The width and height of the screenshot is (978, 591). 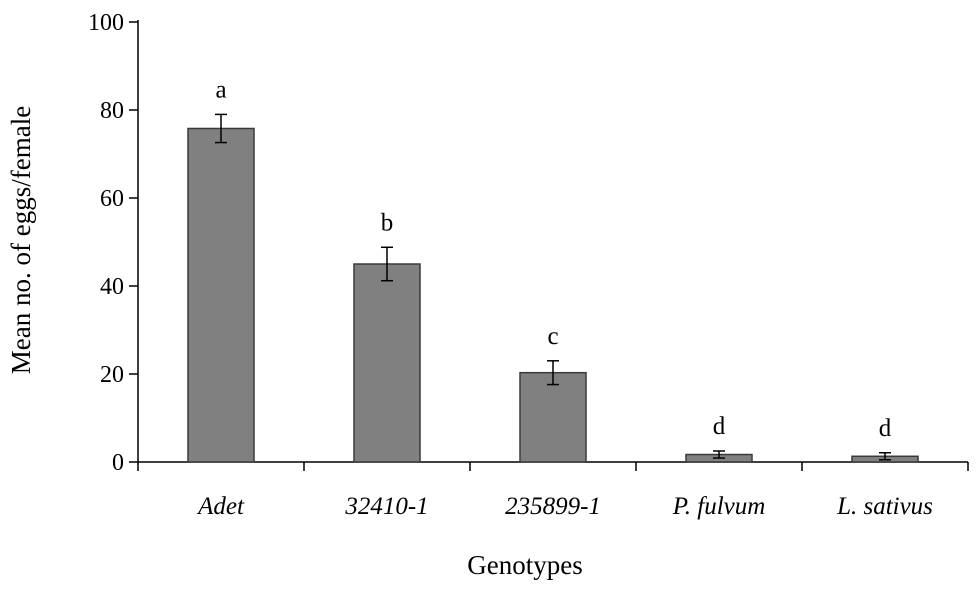 I want to click on category-label: P. fulvum, so click(x=719, y=506).